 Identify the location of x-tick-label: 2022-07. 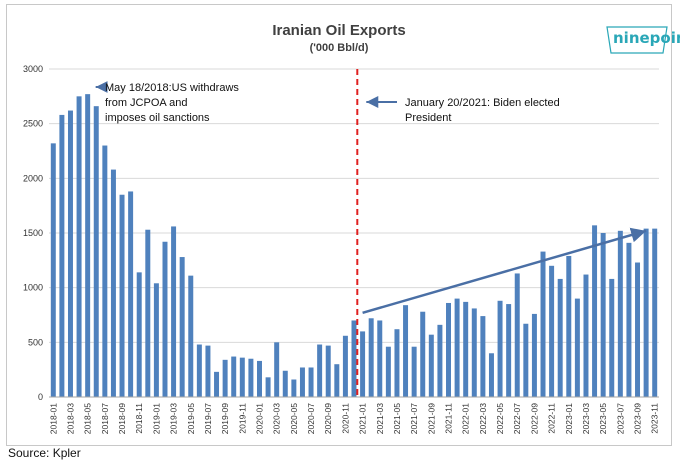
(517, 418).